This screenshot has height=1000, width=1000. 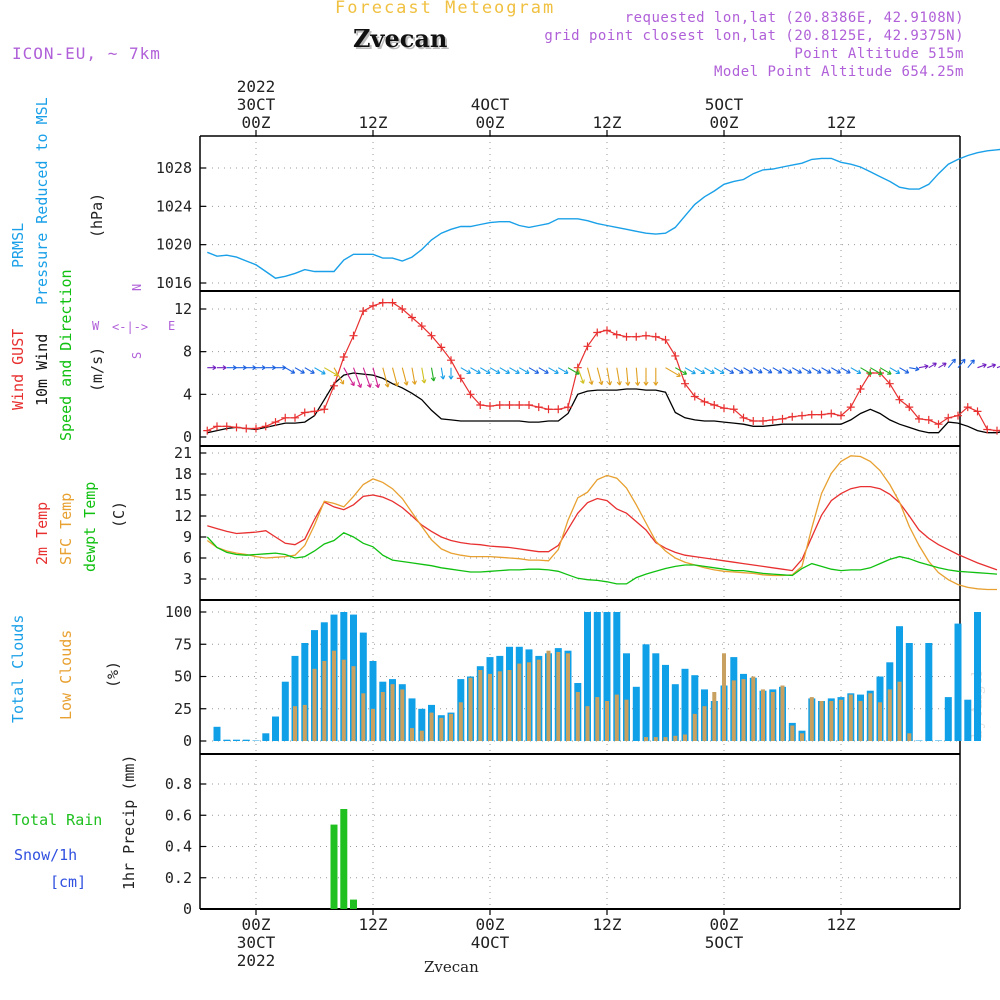 I want to click on pressure-line, so click(x=603, y=213).